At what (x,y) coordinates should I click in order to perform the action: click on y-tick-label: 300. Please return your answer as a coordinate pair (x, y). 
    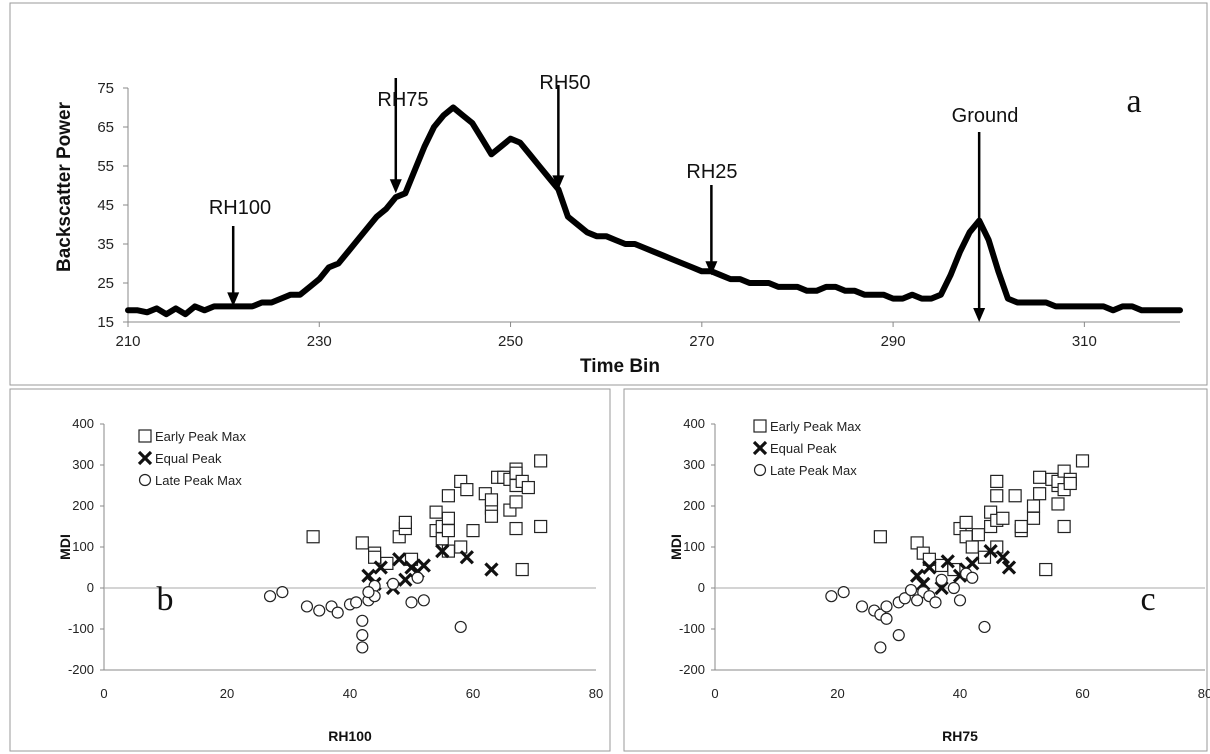
    Looking at the image, I should click on (694, 464).